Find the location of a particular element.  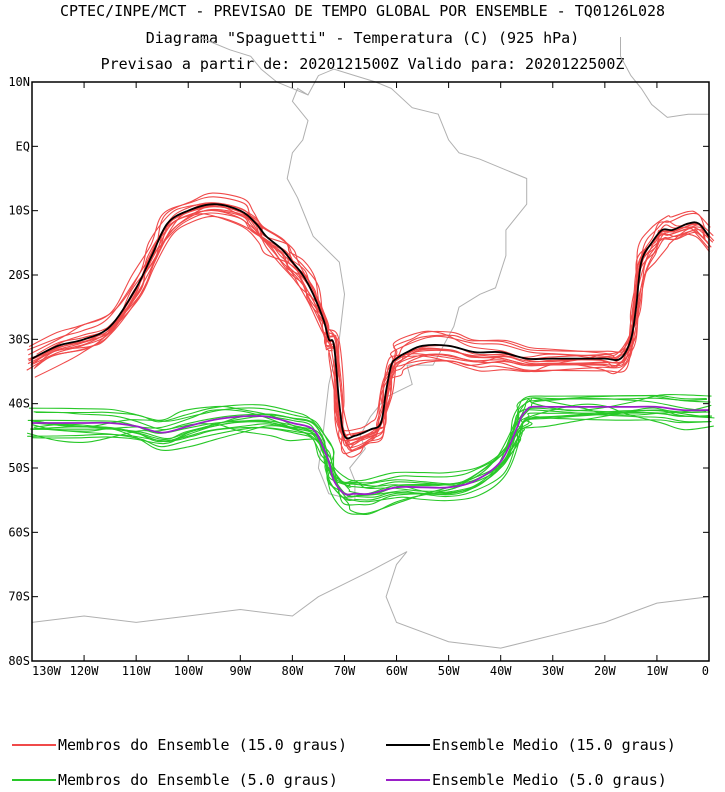

legend-mean-15: Ensemble Medio (15.0 graus) is located at coordinates (531, 745).